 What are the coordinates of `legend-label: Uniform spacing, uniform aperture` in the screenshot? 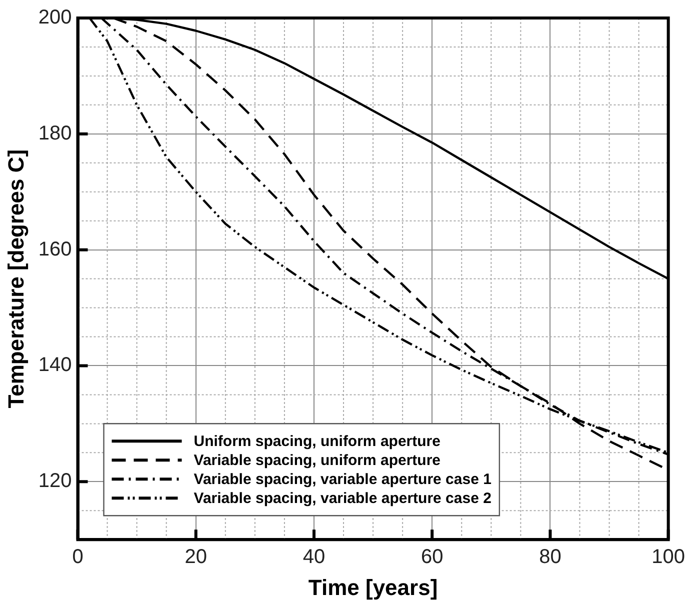 It's located at (317, 441).